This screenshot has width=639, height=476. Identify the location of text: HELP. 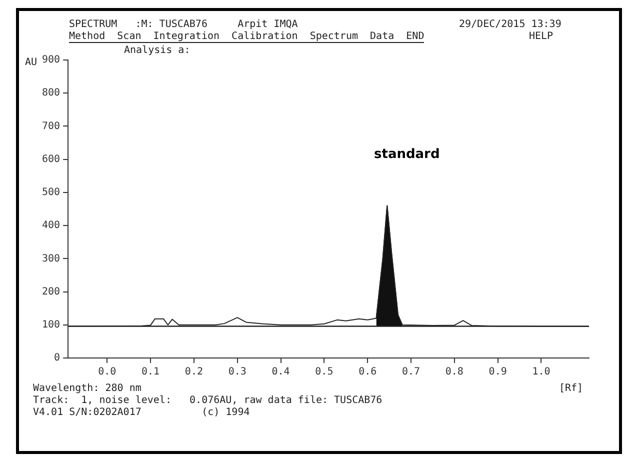
(541, 36).